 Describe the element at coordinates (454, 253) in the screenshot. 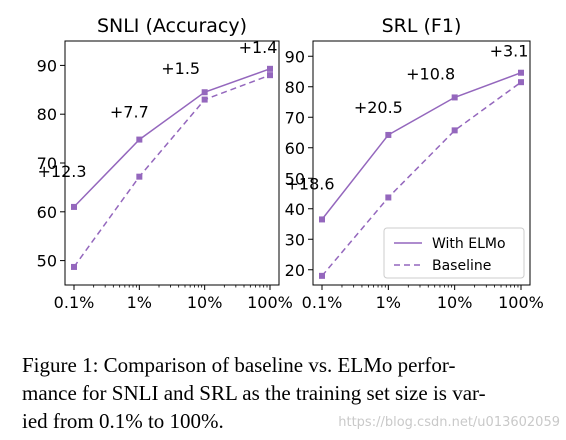

I see `chart-legend: With ELMo Baseline` at that location.